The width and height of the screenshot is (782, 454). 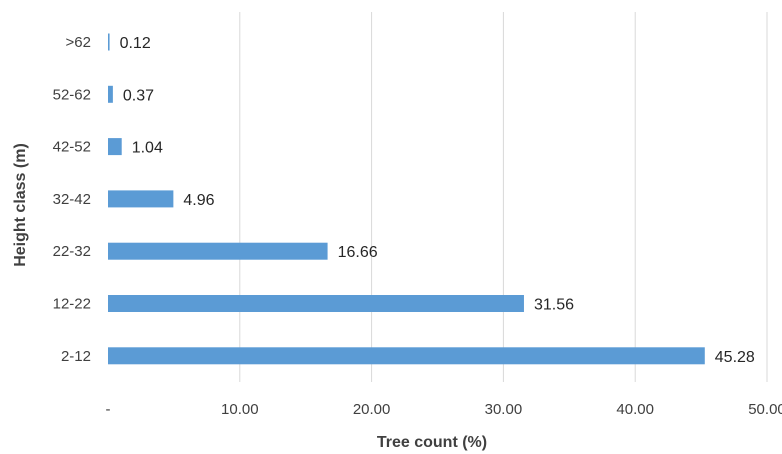 What do you see at coordinates (358, 252) in the screenshot?
I see `data-label: 16.66` at bounding box center [358, 252].